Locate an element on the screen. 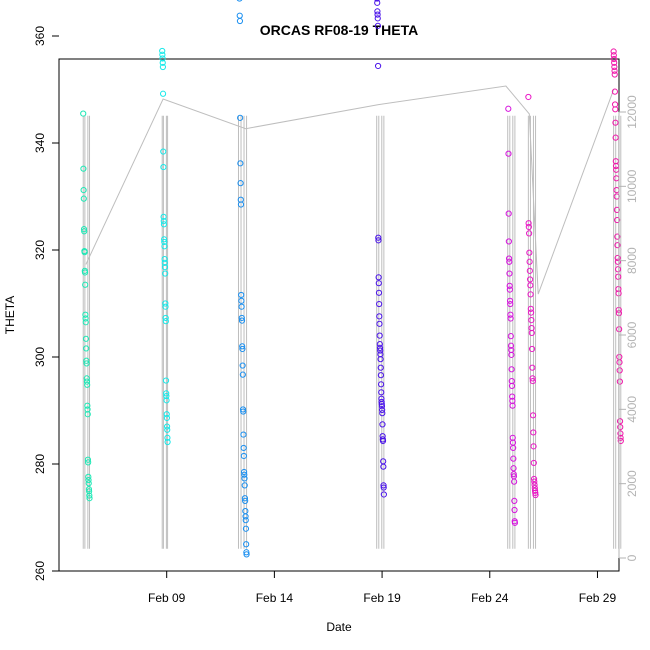  y-tick-label: 340 is located at coordinates (40, 143).